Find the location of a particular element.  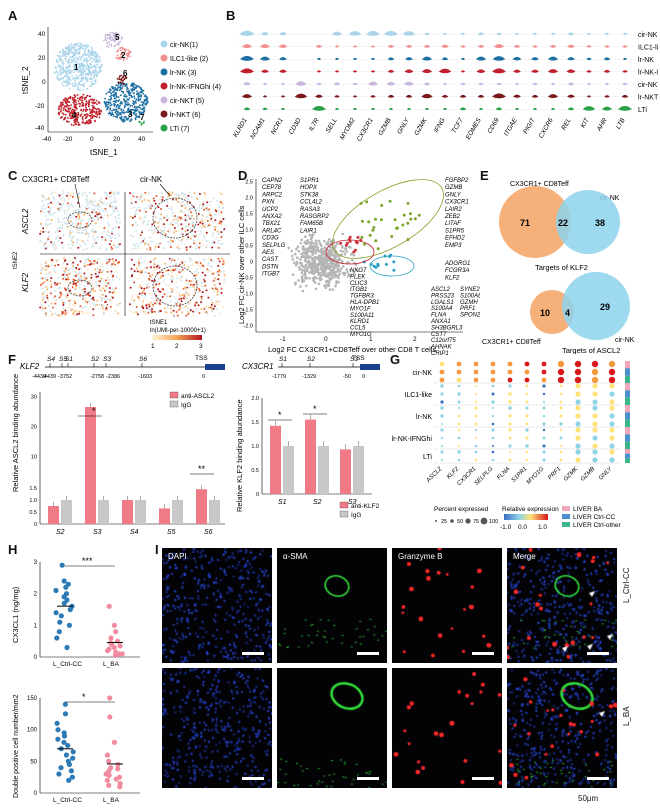

g-sample-0: LIVER BA is located at coordinates (588, 509).